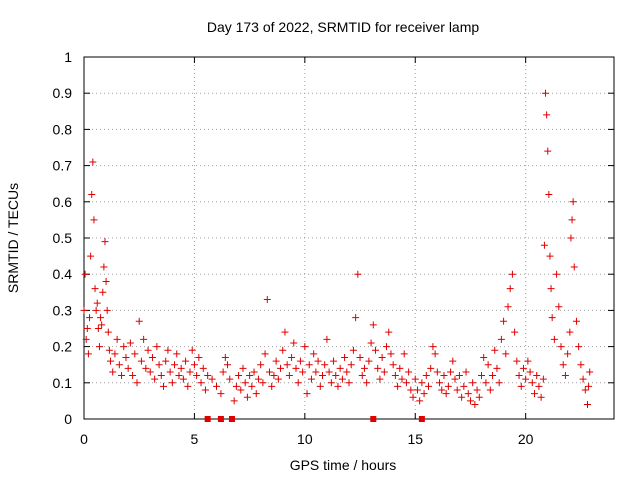  Describe the element at coordinates (68, 57) in the screenshot. I see `y-tick-label: 1` at that location.